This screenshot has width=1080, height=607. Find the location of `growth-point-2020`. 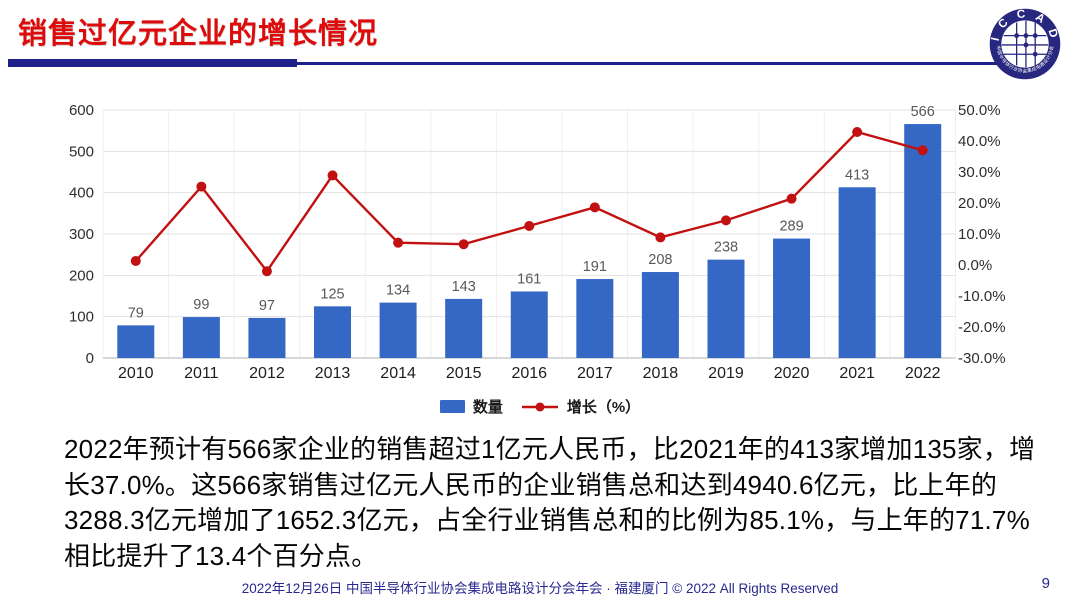

growth-point-2020 is located at coordinates (791, 198).